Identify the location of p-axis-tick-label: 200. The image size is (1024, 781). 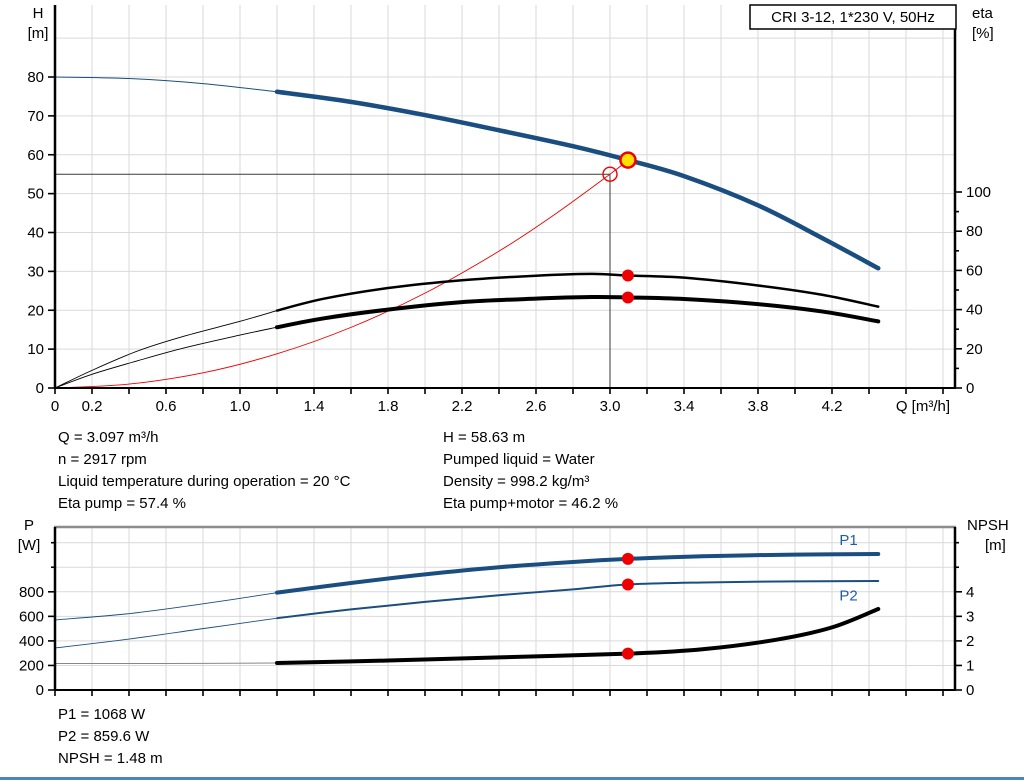
(31, 665).